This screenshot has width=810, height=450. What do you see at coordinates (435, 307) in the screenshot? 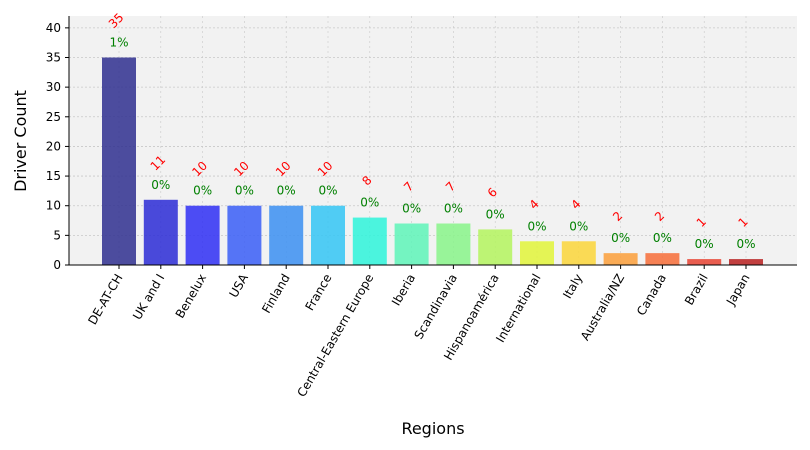
I see `x-tick-label: Scandinavia` at bounding box center [435, 307].